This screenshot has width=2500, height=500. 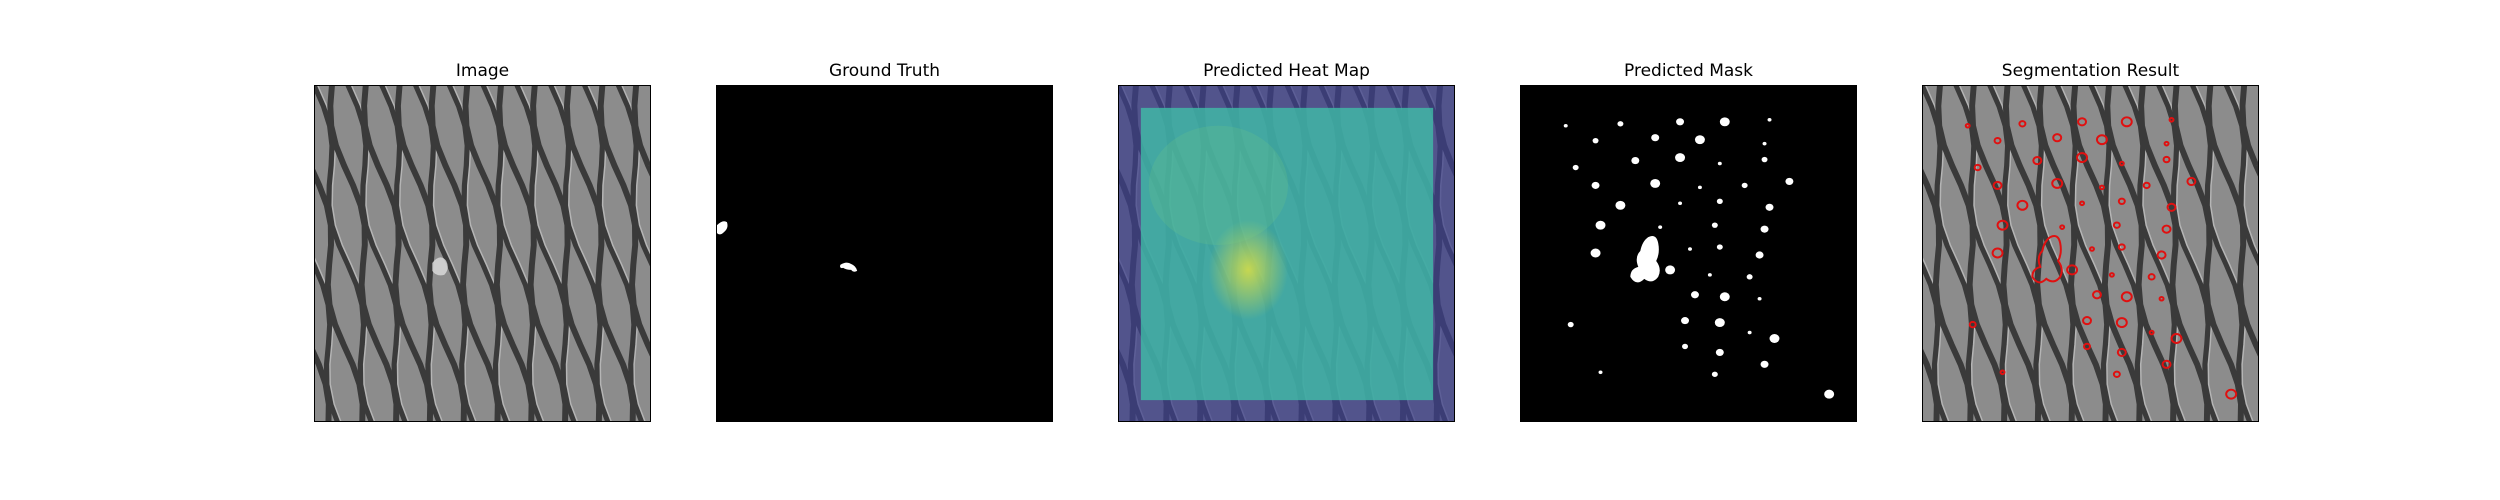 I want to click on segmentation-canvas, so click(x=2090, y=253).